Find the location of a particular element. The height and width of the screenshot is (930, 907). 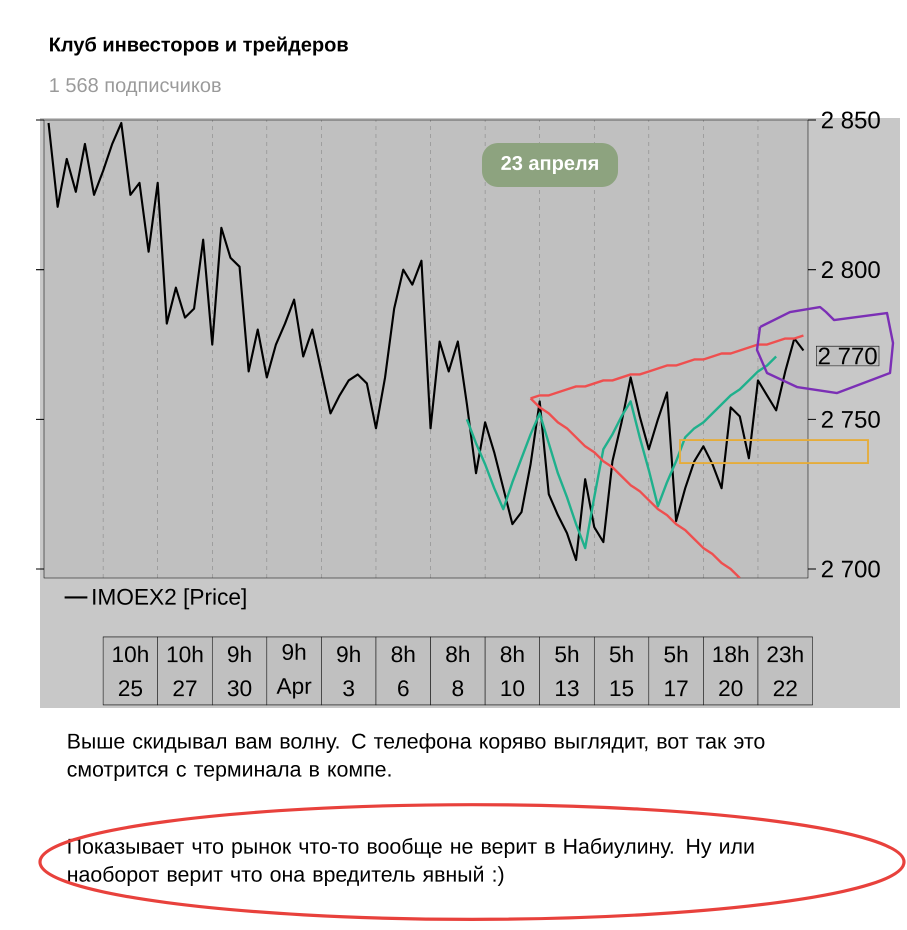

x-tick-label: 18h 20 is located at coordinates (731, 671).